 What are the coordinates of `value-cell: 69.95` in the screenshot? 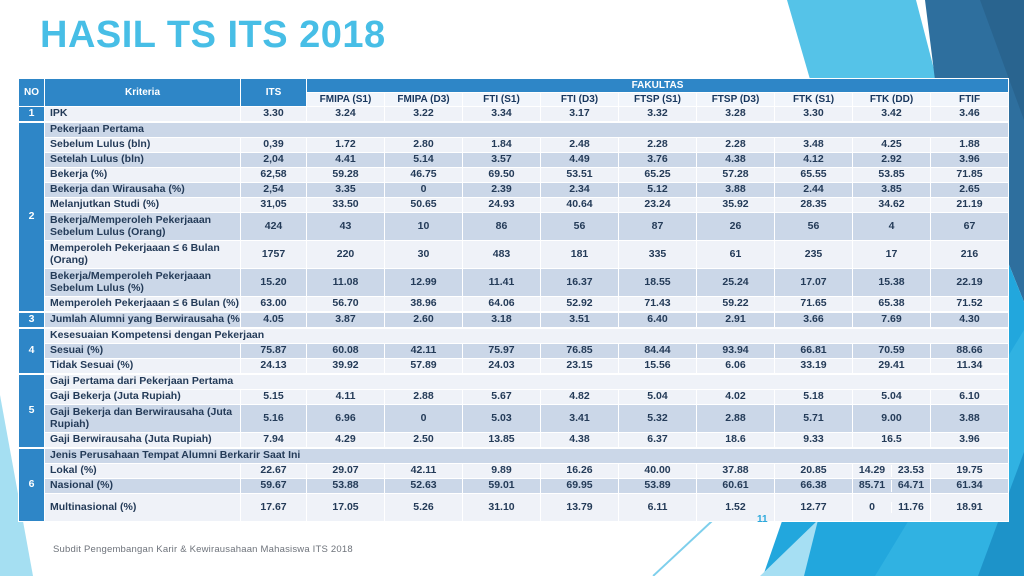 It's located at (579, 486).